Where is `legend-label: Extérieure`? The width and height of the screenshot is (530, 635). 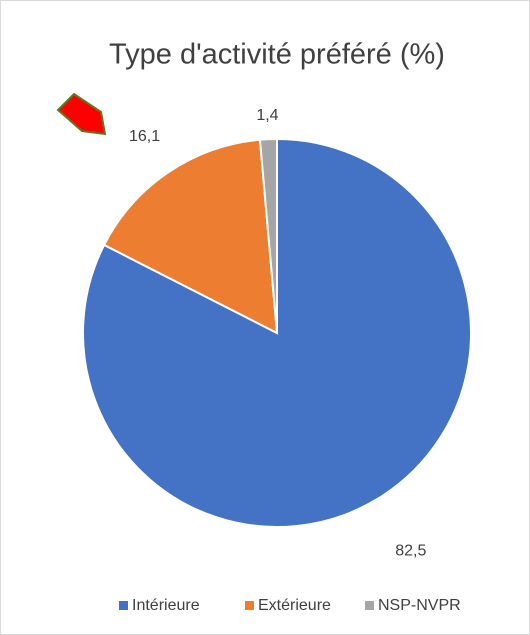
legend-label: Extérieure is located at coordinates (294, 605).